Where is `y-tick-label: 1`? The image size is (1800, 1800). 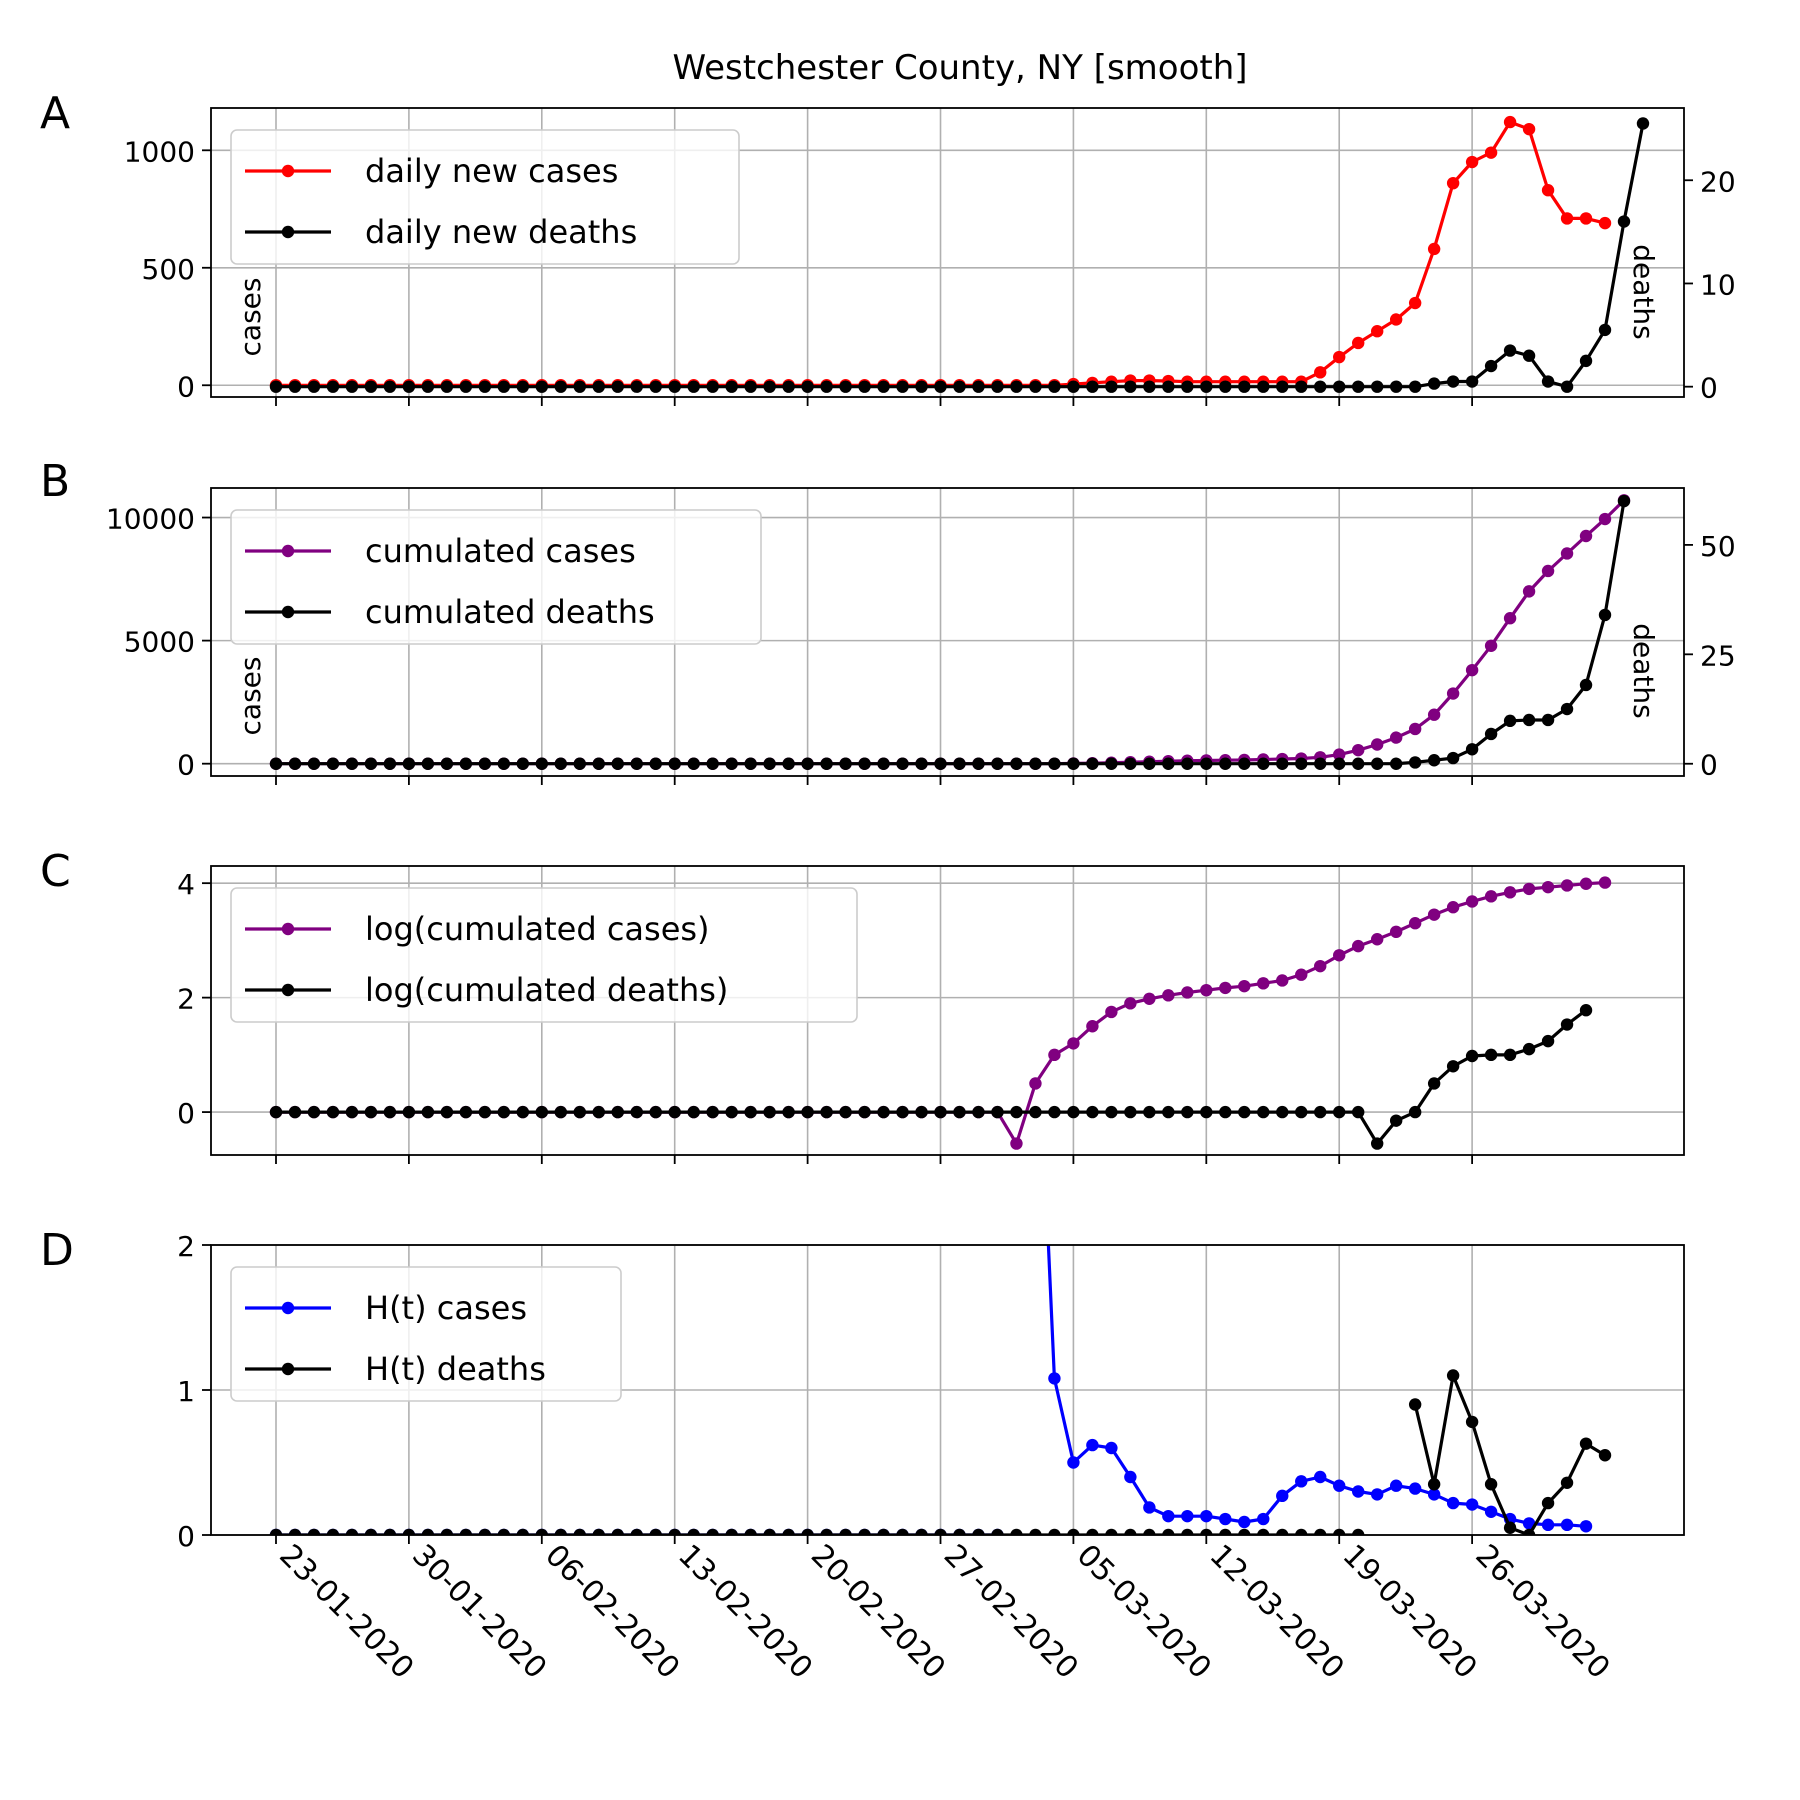 y-tick-label: 1 is located at coordinates (186, 1391).